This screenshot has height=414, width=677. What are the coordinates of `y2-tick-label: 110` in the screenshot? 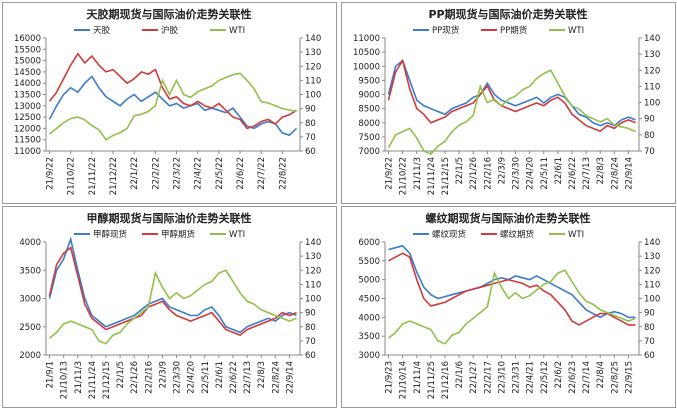 It's located at (652, 87).